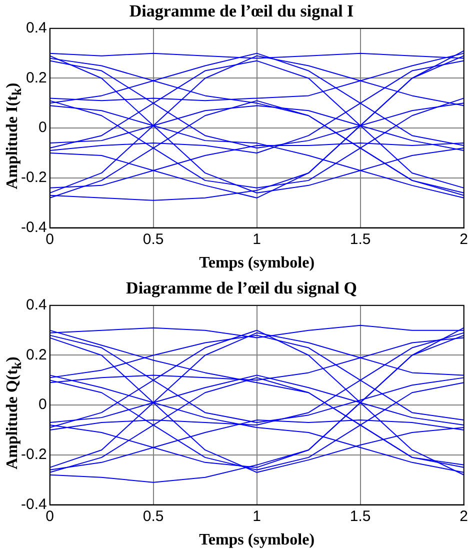 The image size is (471, 554). What do you see at coordinates (241, 288) in the screenshot?
I see `chart-title: Diagramme de l’œil du signal Q` at bounding box center [241, 288].